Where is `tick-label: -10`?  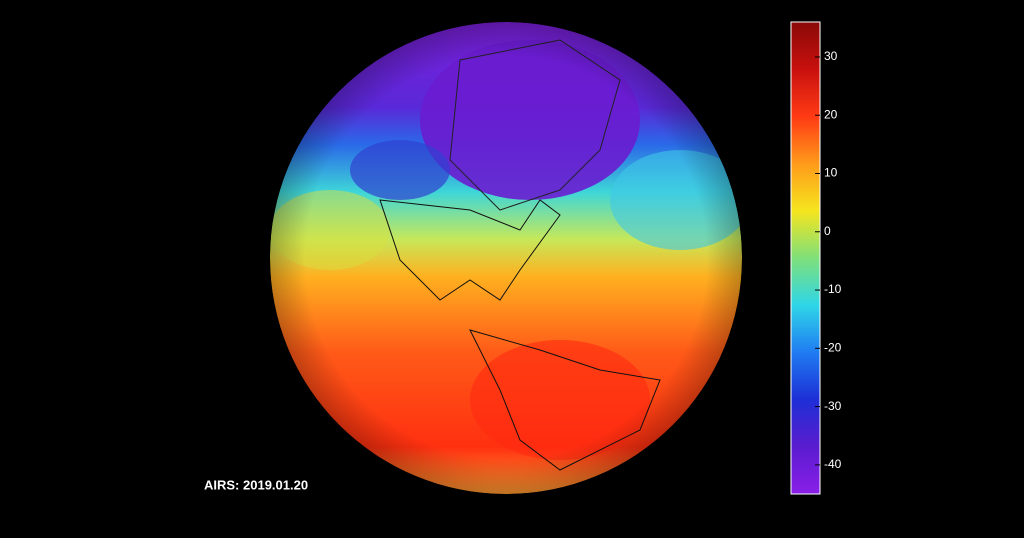 tick-label: -10 is located at coordinates (833, 289).